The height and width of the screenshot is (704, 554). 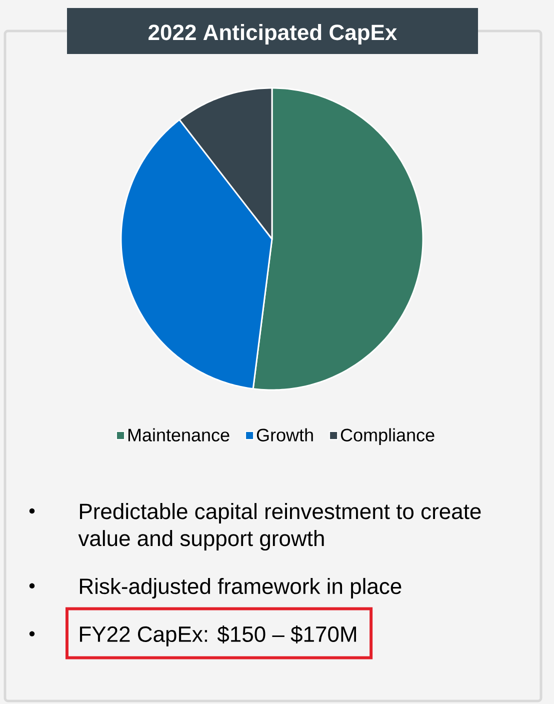 I want to click on text: Predictable capital reinvestment to create value and support growth, so click(x=279, y=527).